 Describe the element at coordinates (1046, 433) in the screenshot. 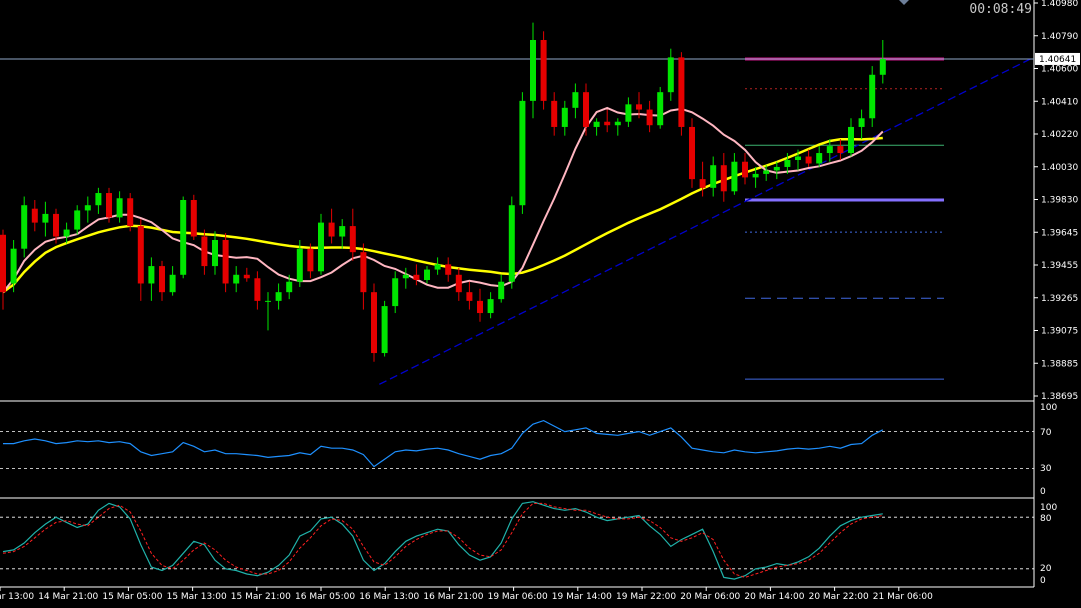

I see `rsi-tick-label: 70` at that location.